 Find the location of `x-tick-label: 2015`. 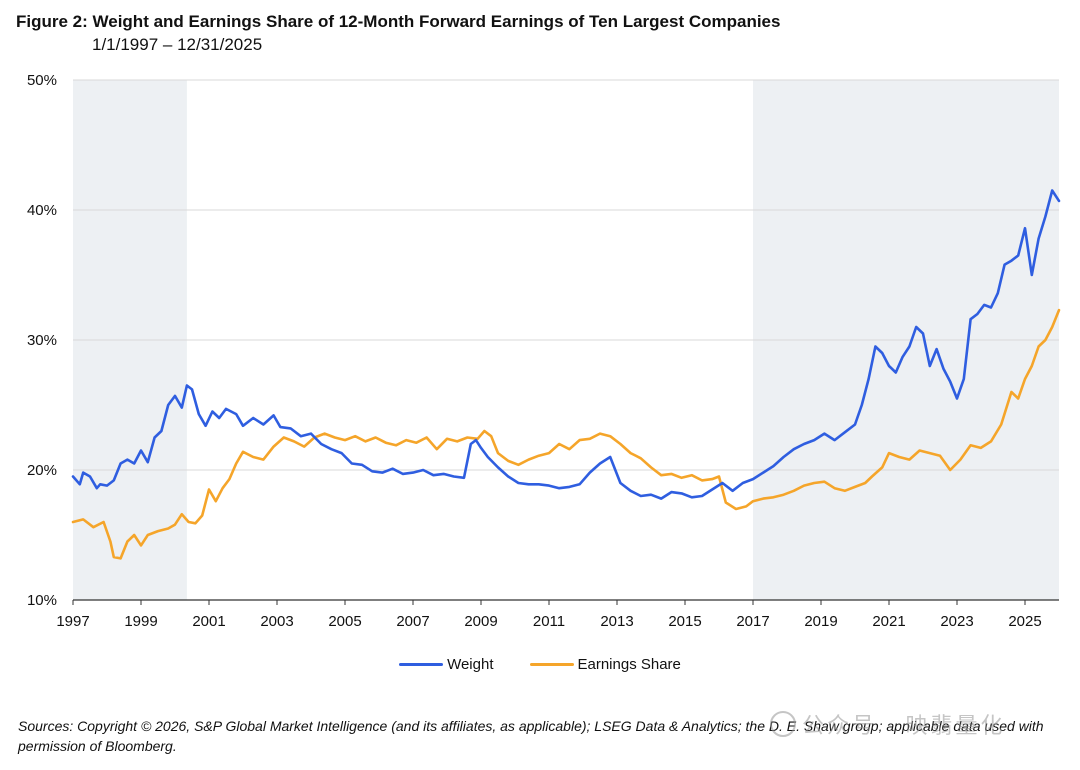

x-tick-label: 2015 is located at coordinates (684, 621).